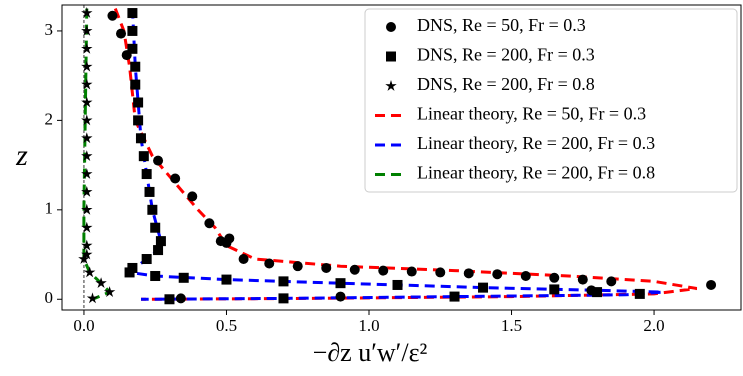 The height and width of the screenshot is (376, 743). Describe the element at coordinates (83, 325) in the screenshot. I see `x-tick-label: 0.0` at that location.